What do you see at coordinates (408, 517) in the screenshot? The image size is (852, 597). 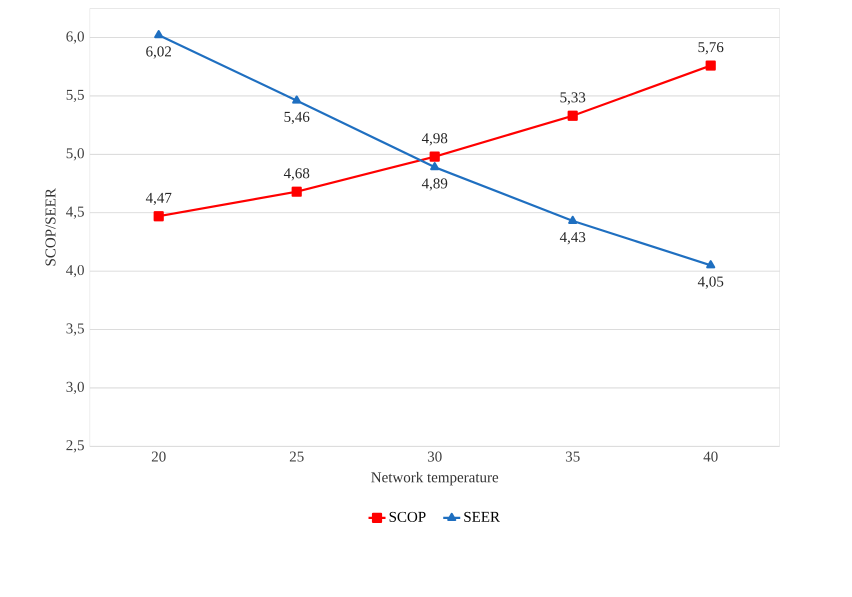 I see `legend-label: SCOP` at bounding box center [408, 517].